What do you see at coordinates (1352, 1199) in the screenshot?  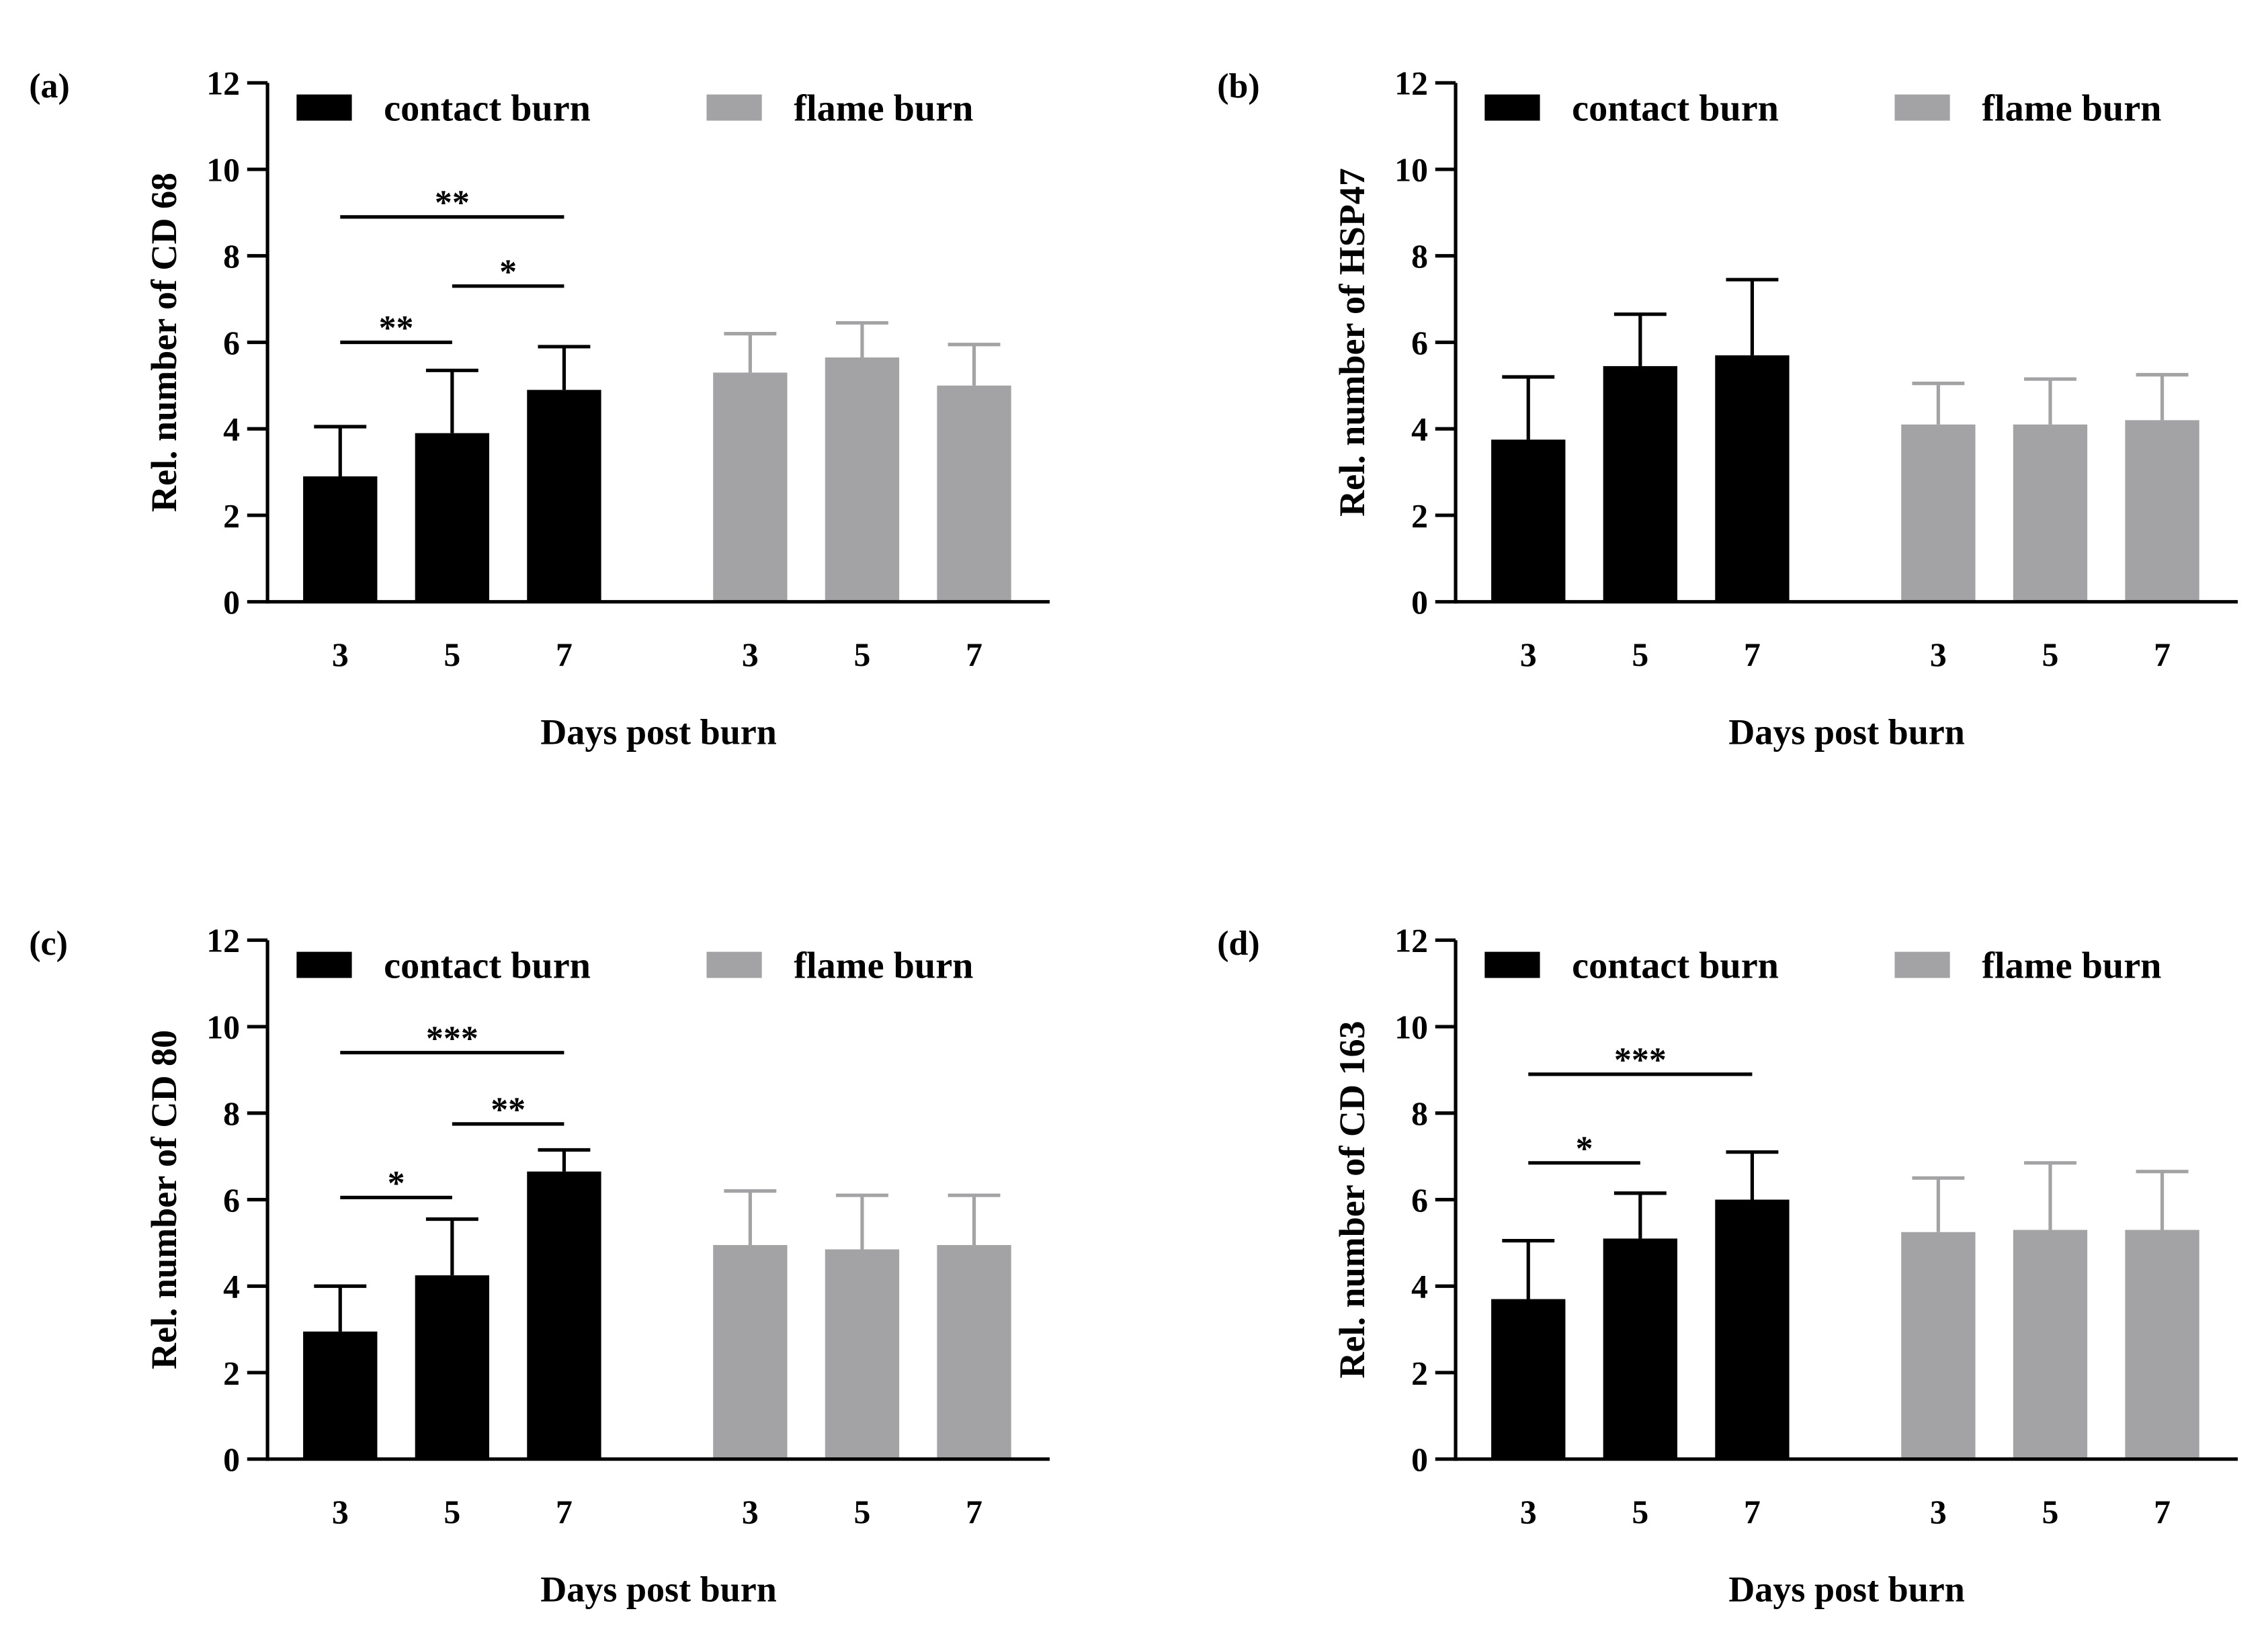 I see `y-axis-label: Rel. number of CD 163` at bounding box center [1352, 1199].